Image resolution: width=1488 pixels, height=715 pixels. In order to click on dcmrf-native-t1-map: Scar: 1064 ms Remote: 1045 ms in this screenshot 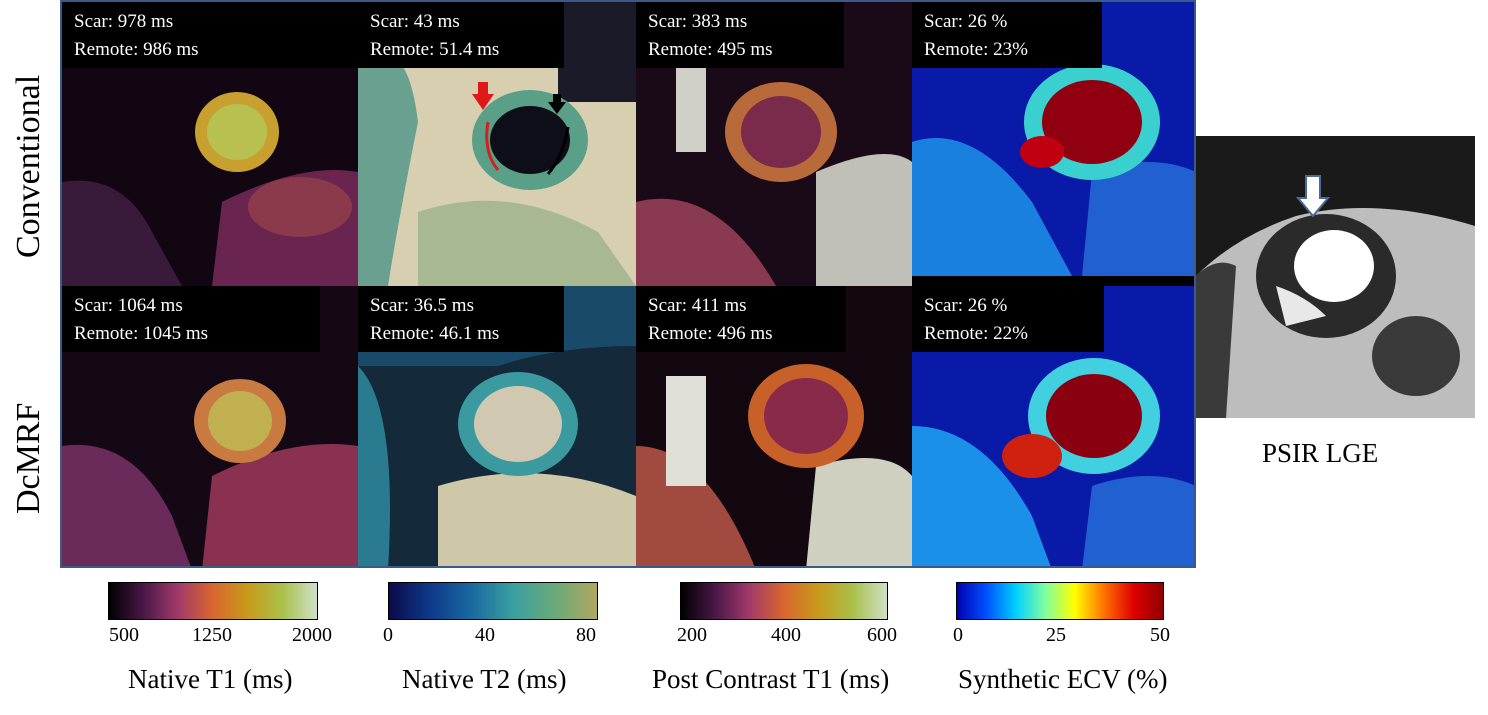, I will do `click(210, 426)`.